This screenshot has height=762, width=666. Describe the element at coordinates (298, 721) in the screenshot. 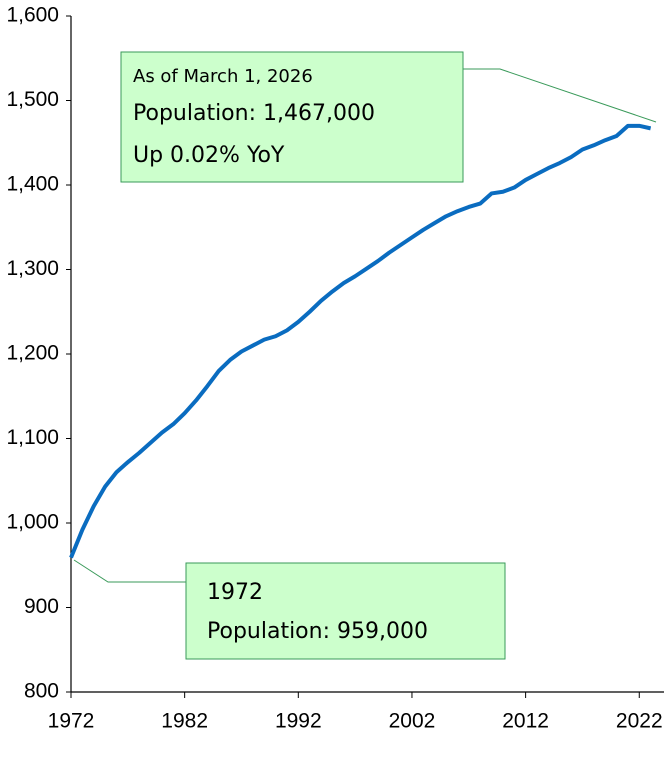

I see `x-tick-label: 1992` at that location.